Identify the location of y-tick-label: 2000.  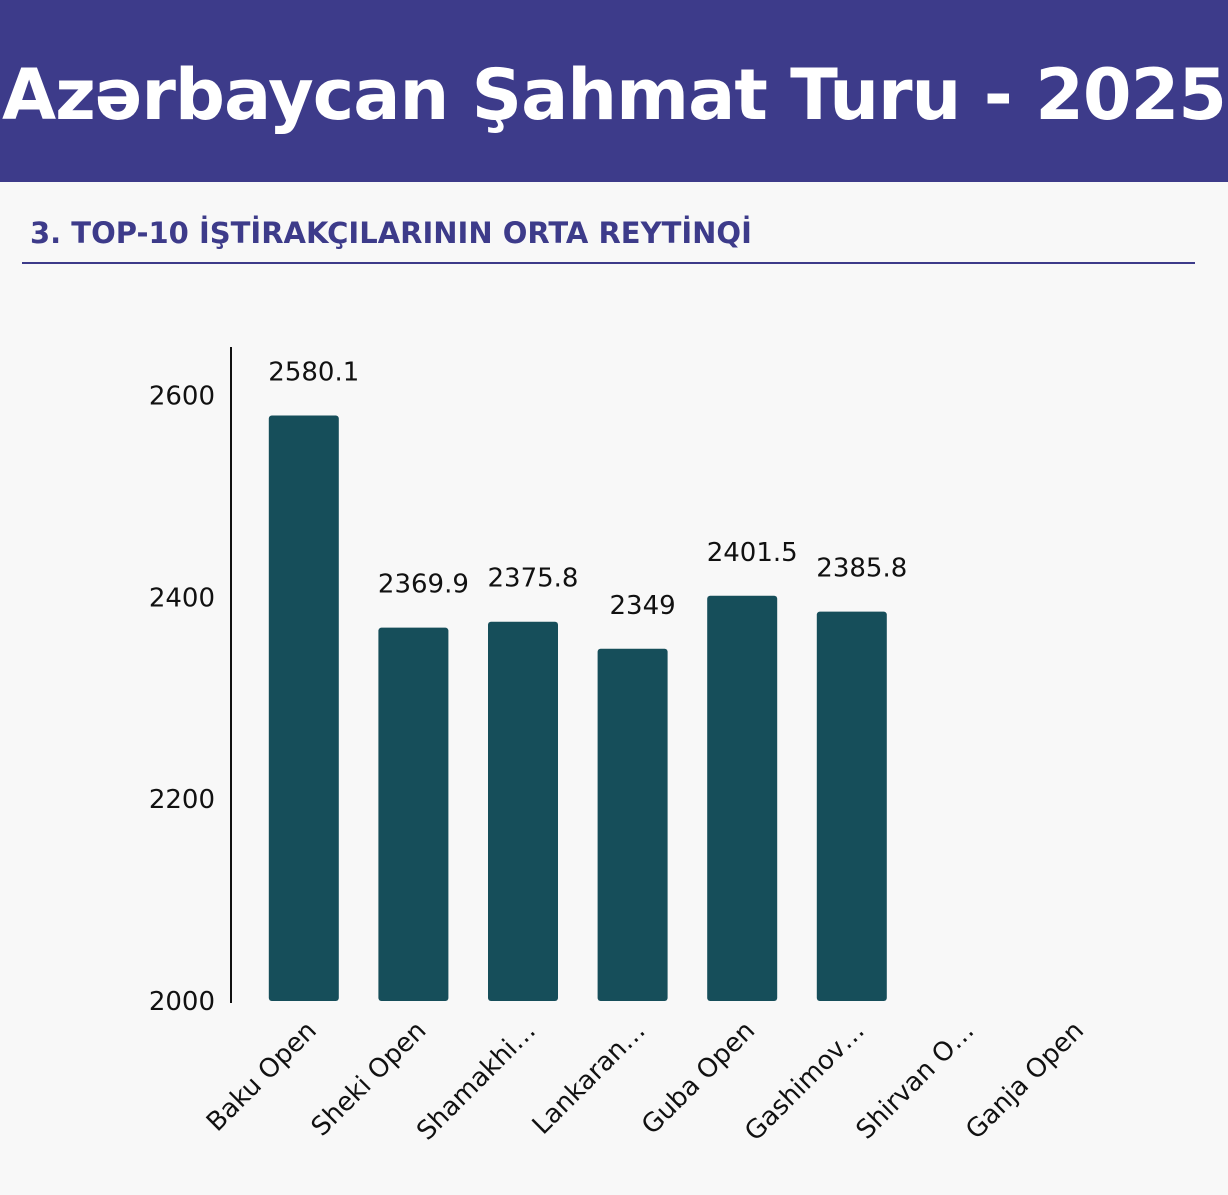
(182, 1002).